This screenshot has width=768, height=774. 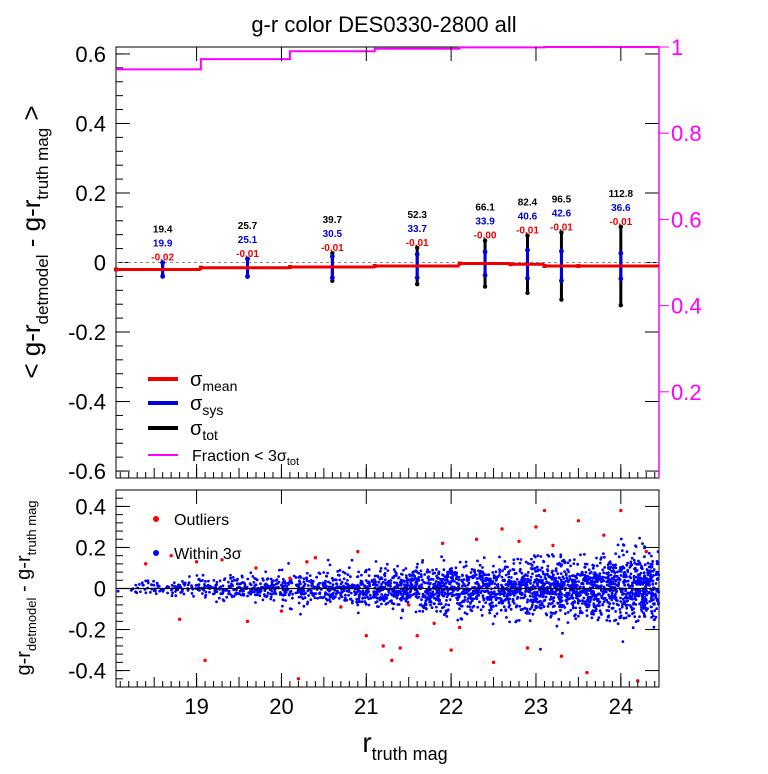 I want to click on right-y-tick-label: 1, so click(x=677, y=47).